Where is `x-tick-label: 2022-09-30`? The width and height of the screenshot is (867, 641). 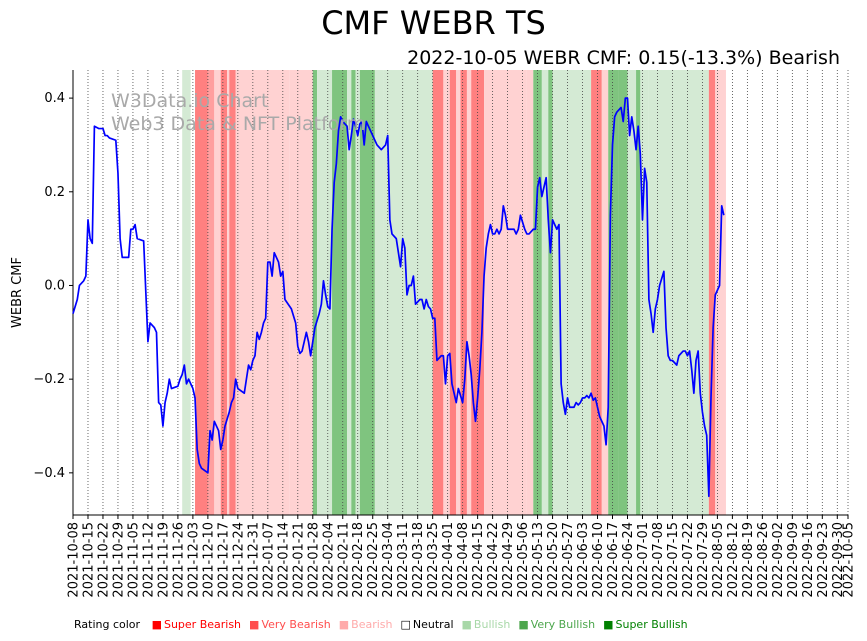 x-tick-label: 2022-09-30 is located at coordinates (838, 560).